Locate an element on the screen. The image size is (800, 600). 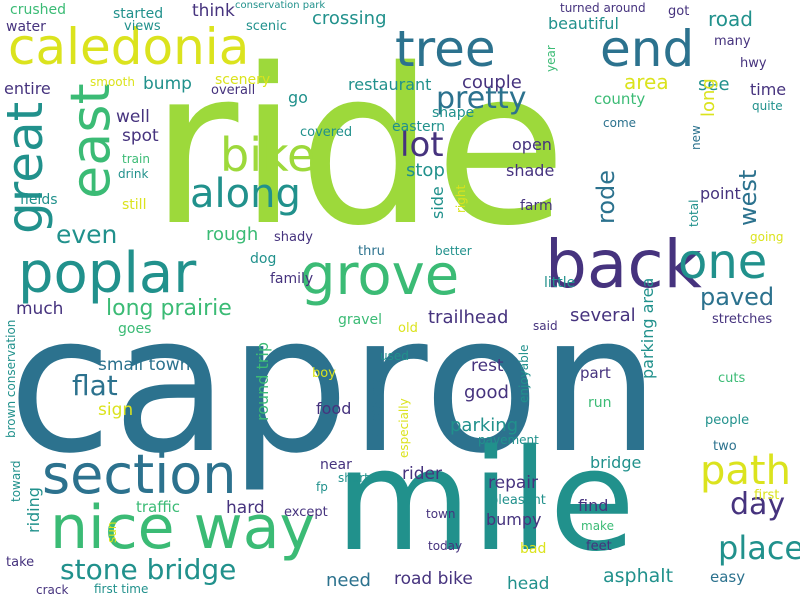
word: flat is located at coordinates (95, 385).